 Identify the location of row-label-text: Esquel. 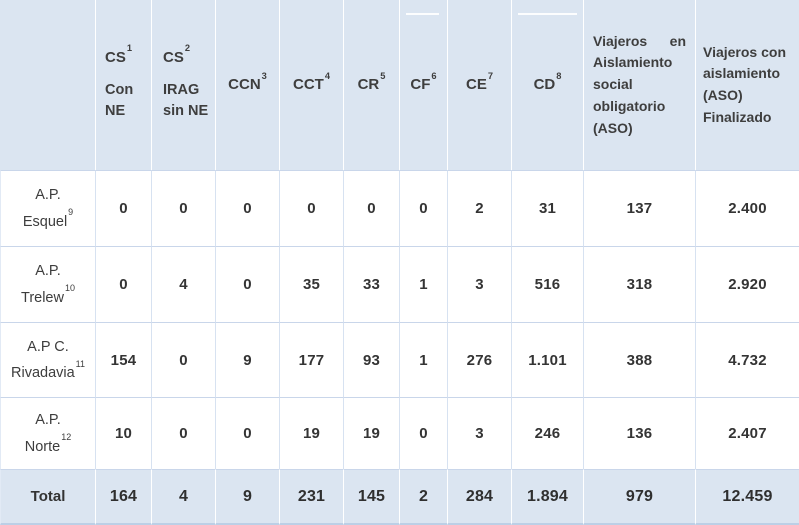
(45, 221).